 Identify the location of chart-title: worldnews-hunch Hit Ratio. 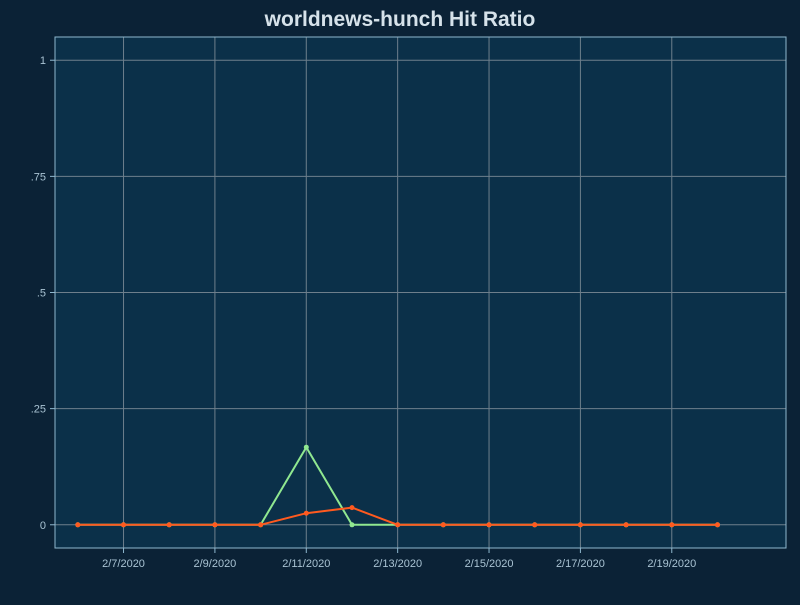
(400, 19).